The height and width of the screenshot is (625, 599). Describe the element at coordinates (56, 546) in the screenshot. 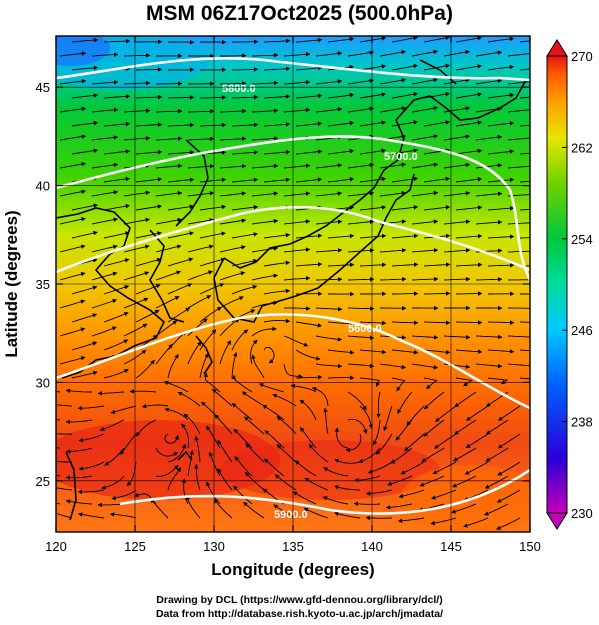

I see `x-tick-label: 120` at that location.